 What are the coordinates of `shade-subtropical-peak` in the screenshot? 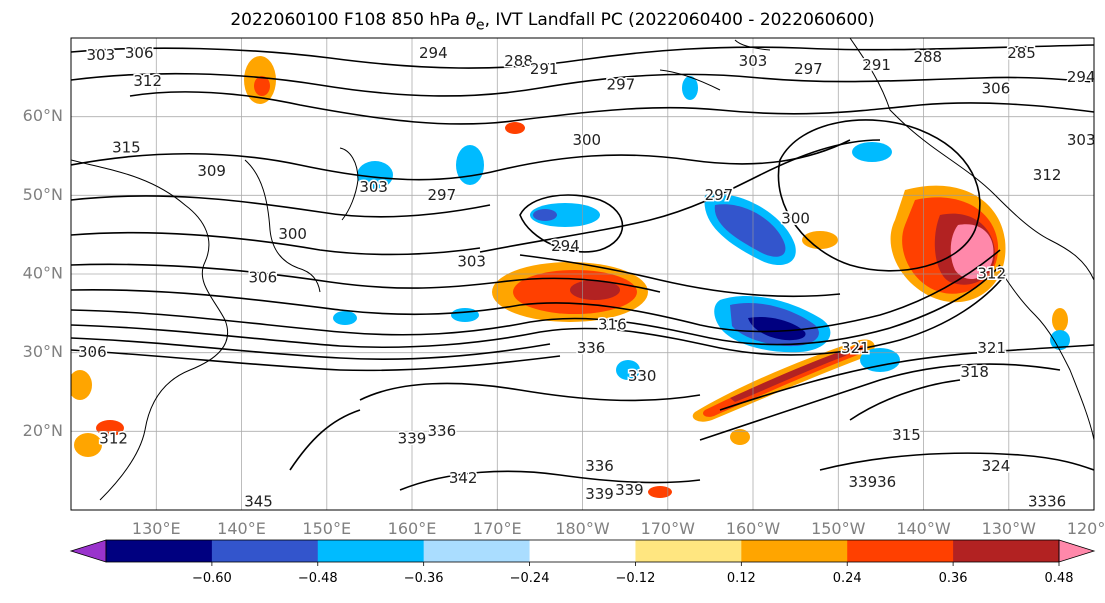 It's located at (789, 376).